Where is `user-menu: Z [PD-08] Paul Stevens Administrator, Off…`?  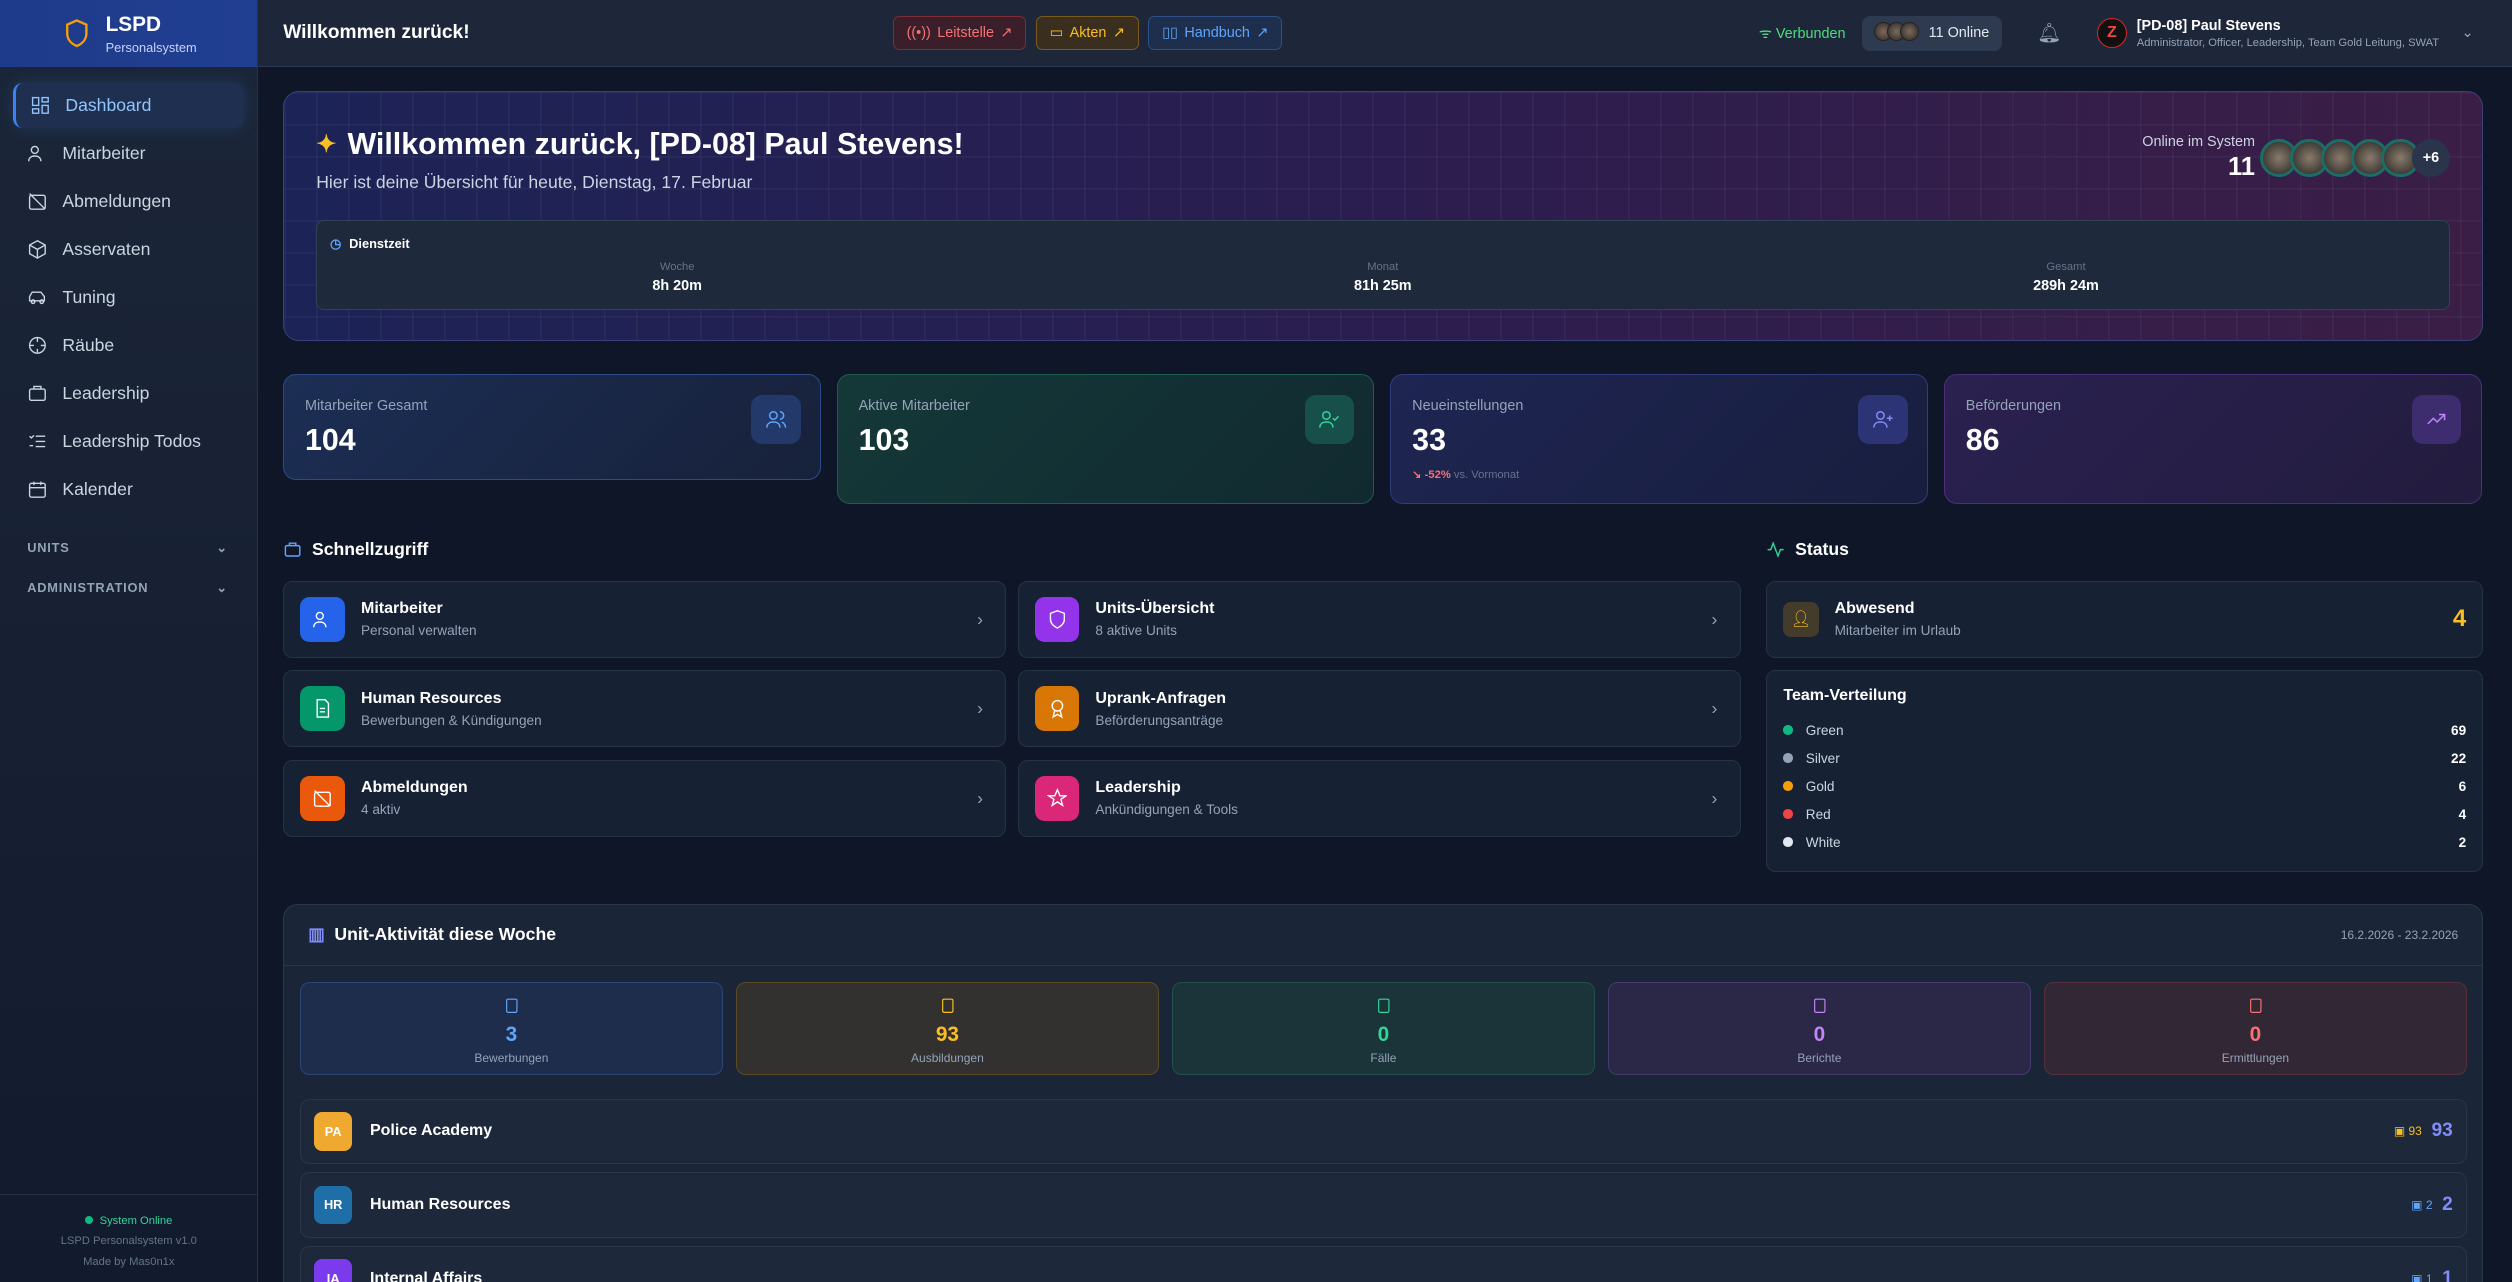
user-menu: Z [PD-08] Paul Stevens Administrator, Off… is located at coordinates (2285, 33).